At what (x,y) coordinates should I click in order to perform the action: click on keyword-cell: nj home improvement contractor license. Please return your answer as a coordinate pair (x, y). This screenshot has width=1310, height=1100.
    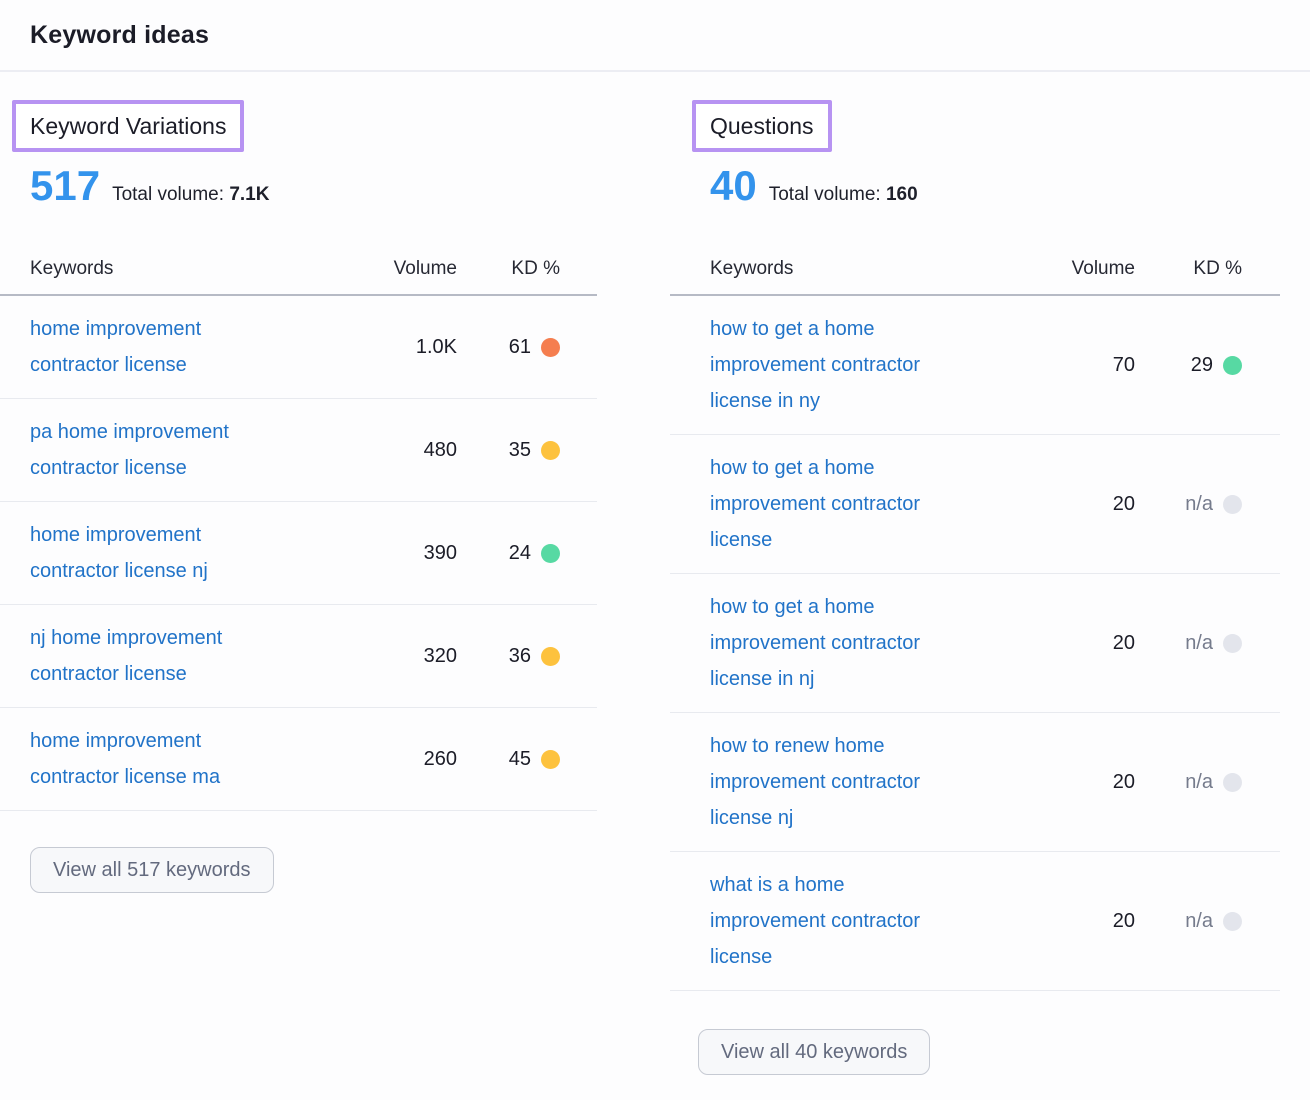
    Looking at the image, I should click on (153, 656).